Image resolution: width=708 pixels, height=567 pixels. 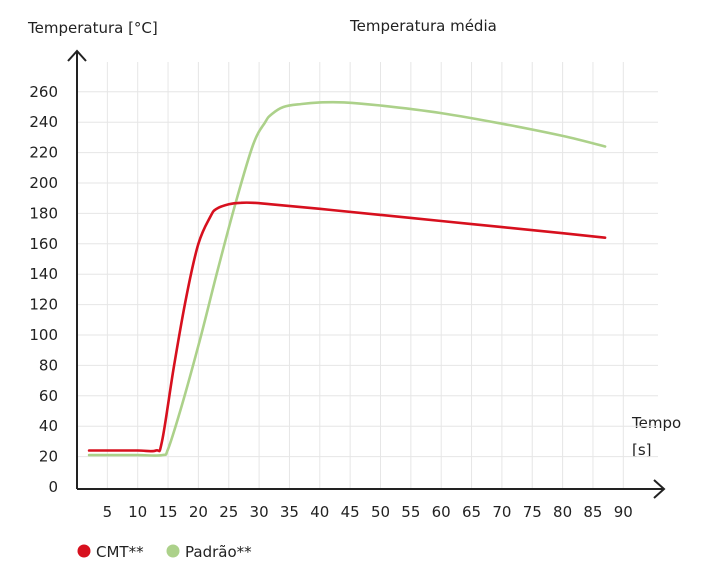 What do you see at coordinates (43, 335) in the screenshot?
I see `y-tick-label: 100` at bounding box center [43, 335].